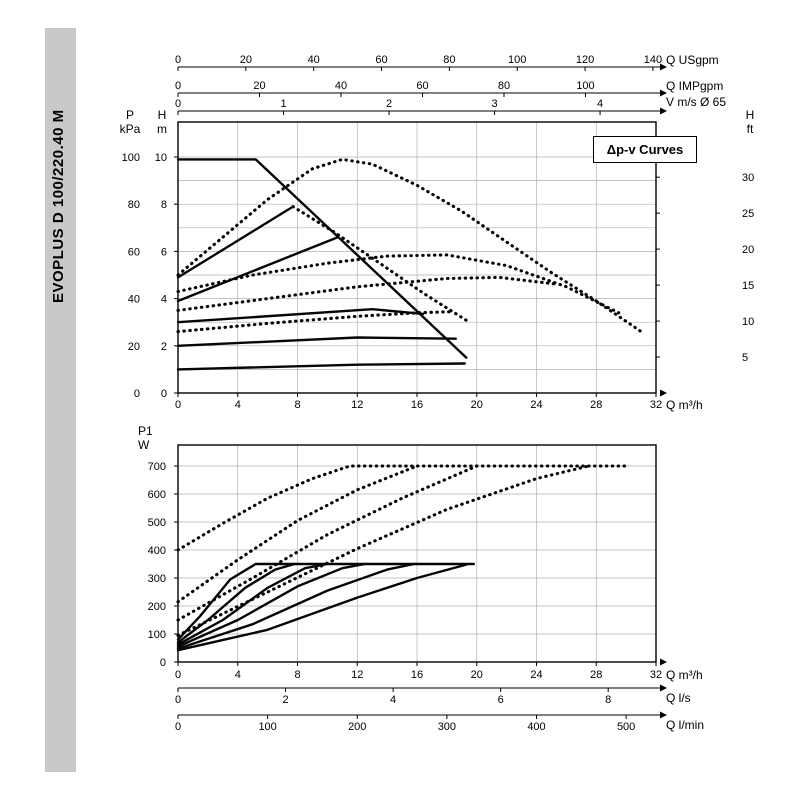 This screenshot has height=800, width=800. Describe the element at coordinates (60, 400) in the screenshot. I see `model-sidebar` at that location.